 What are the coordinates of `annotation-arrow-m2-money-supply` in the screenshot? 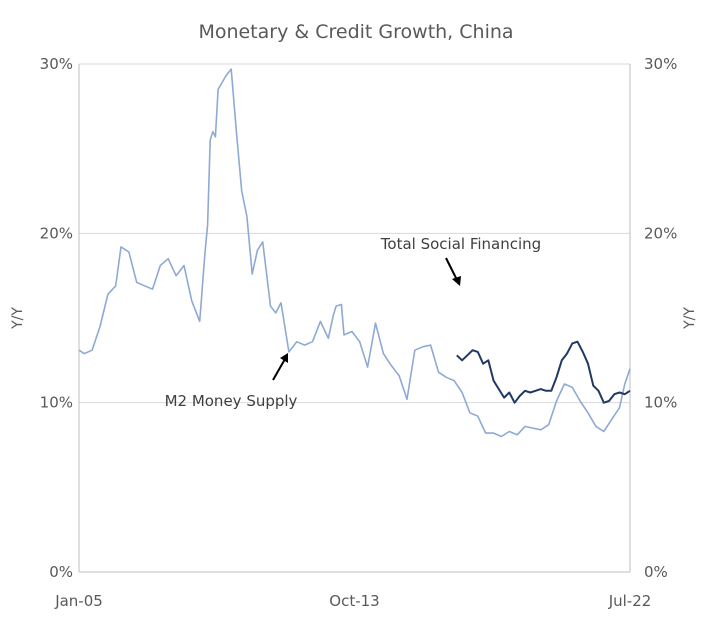 It's located at (280, 367).